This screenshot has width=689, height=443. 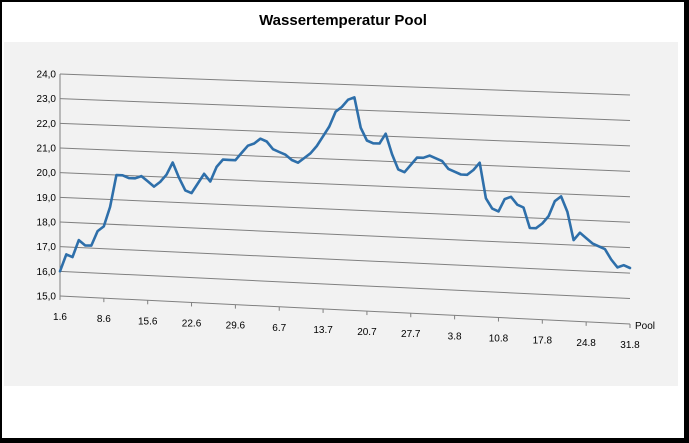 I want to click on y-tick-label: 23,0, so click(x=47, y=99).